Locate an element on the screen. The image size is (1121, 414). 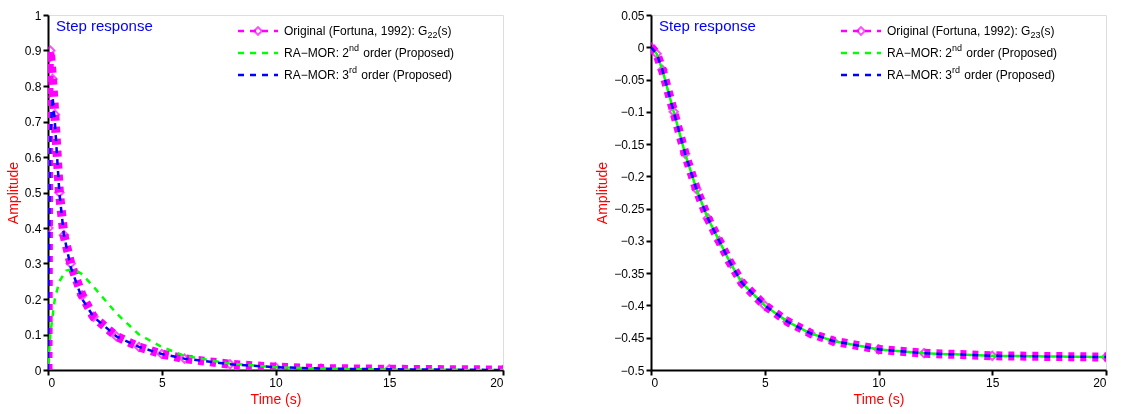
y-tick-label: 0.05 is located at coordinates (633, 15).